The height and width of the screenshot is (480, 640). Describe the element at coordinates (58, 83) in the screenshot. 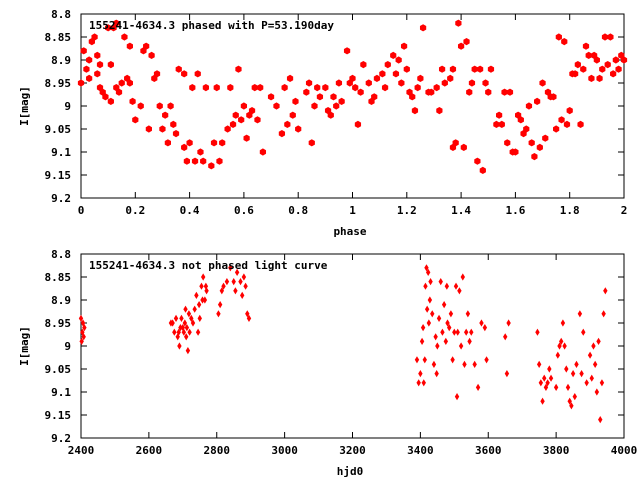

I see `top-y-tick-label: 8.95` at that location.